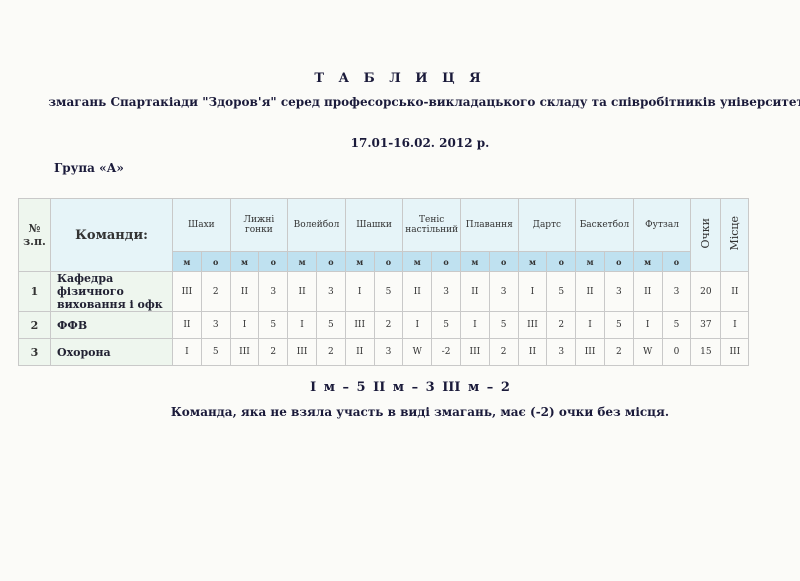  What do you see at coordinates (735, 325) in the screenshot?
I see `final-place: І` at bounding box center [735, 325].